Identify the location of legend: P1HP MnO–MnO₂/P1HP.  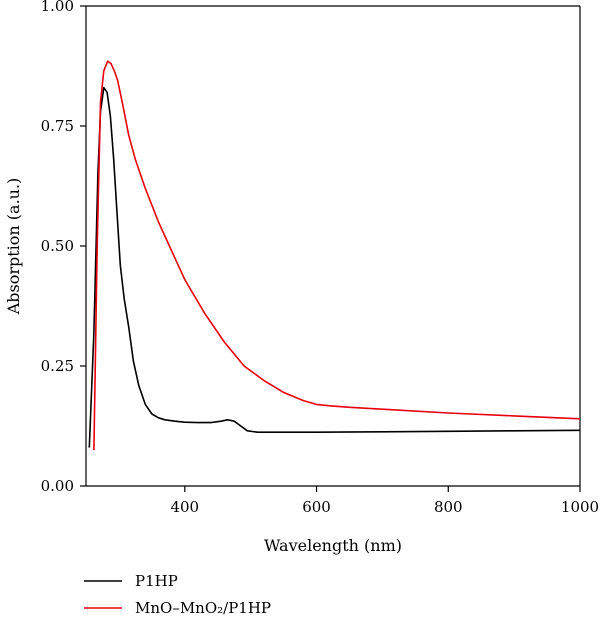
(177, 594).